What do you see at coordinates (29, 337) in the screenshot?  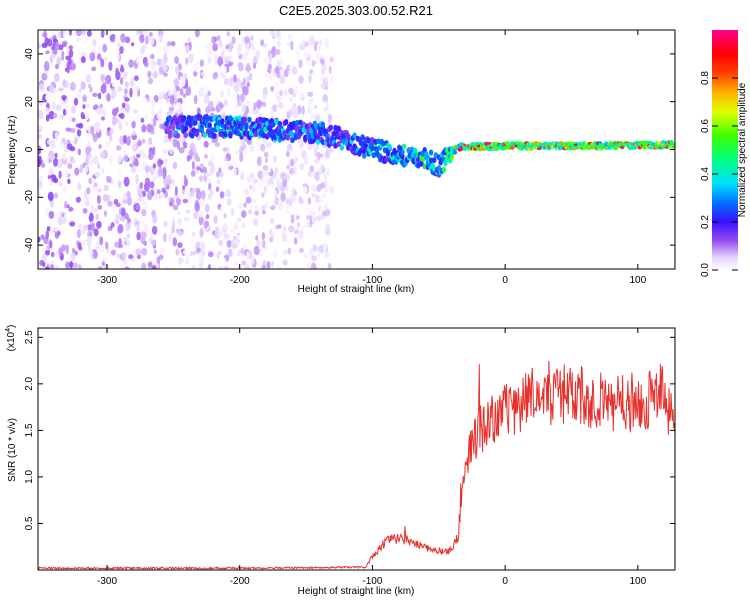 I see `y-tick-label: 2.5` at bounding box center [29, 337].